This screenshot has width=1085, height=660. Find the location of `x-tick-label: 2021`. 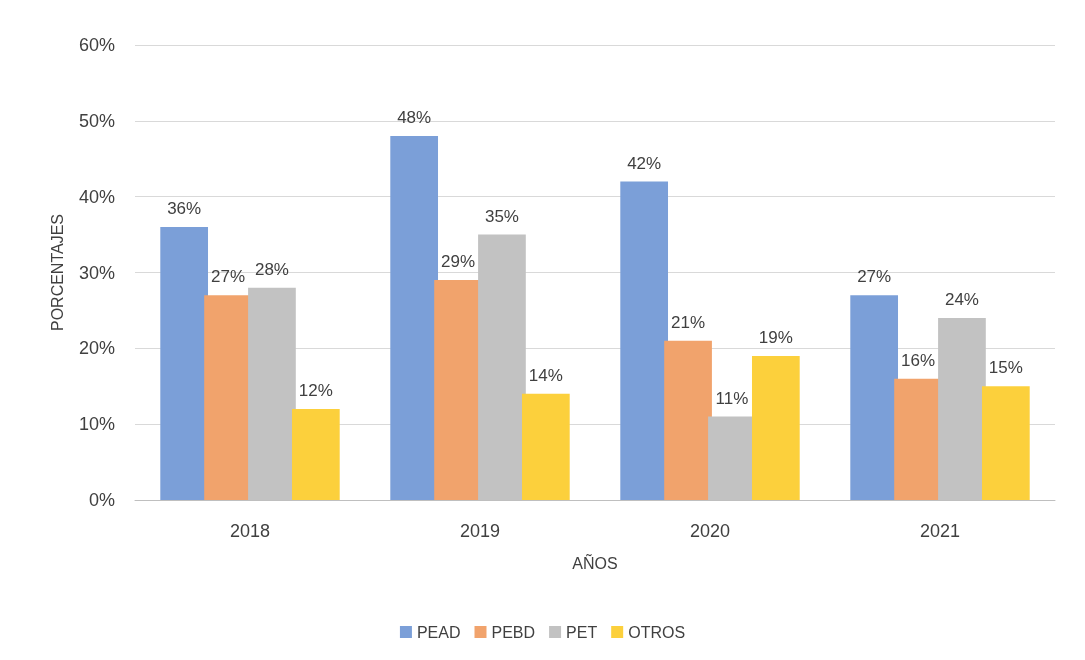

x-tick-label: 2021 is located at coordinates (940, 531).